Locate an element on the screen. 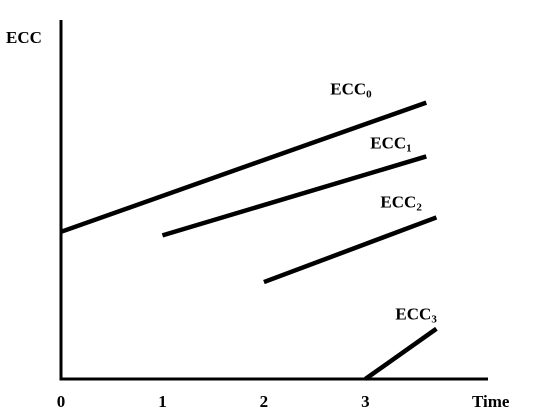  x-axis-title: Time is located at coordinates (491, 401).